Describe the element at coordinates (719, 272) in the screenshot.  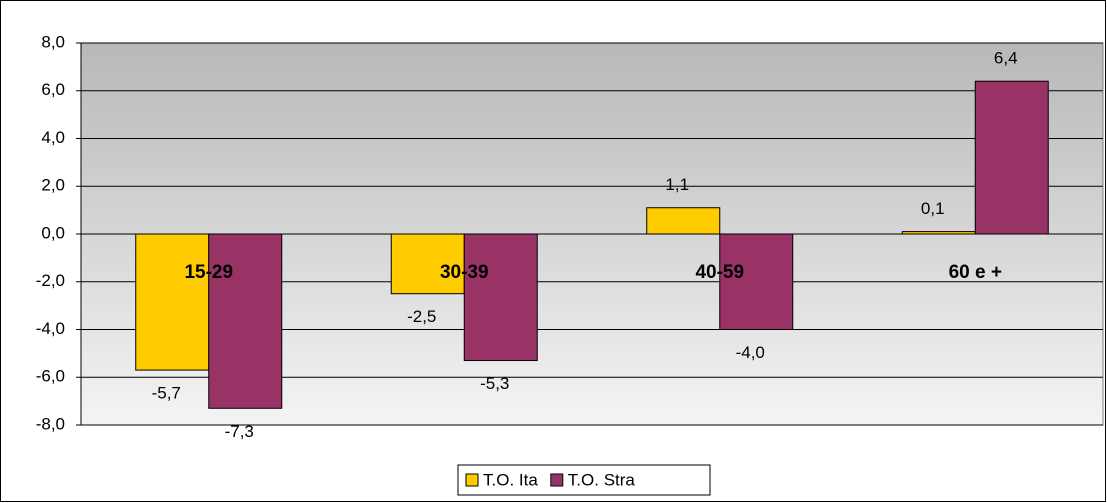
I see `category-label: 40-59` at that location.